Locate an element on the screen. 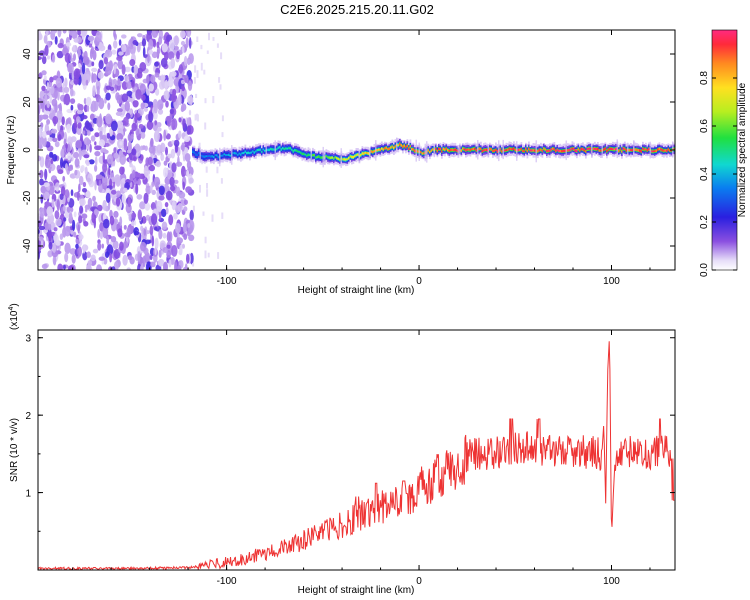 The width and height of the screenshot is (750, 600). figure-title: C2E6.2025.215.20.11.G02 is located at coordinates (357, 9).